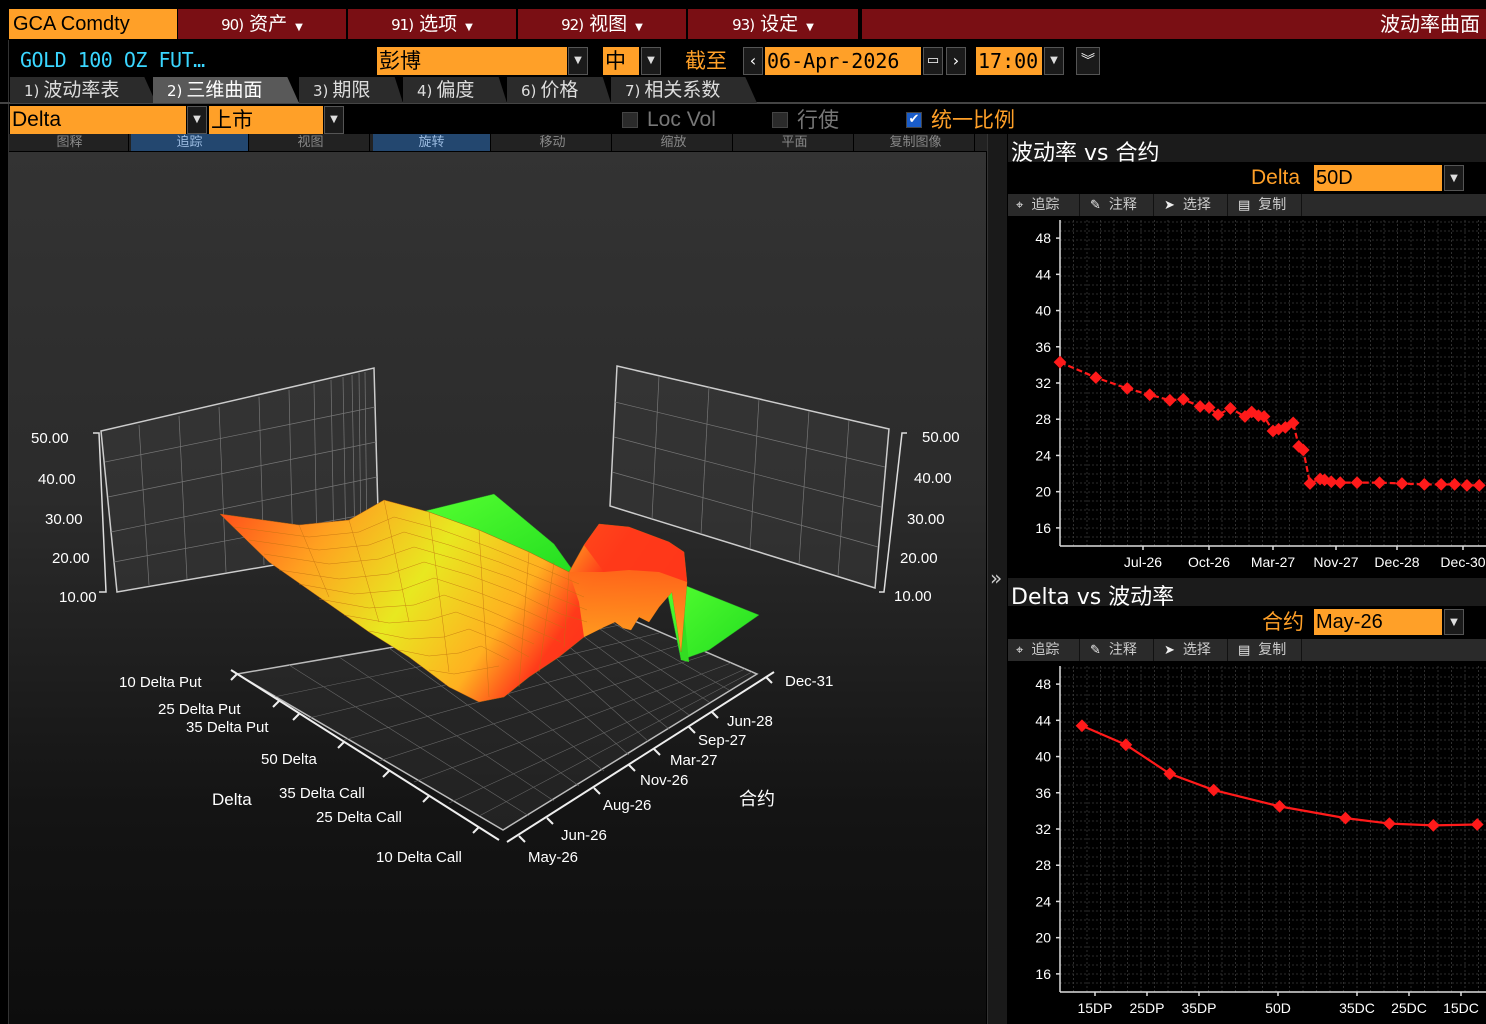 This screenshot has width=1486, height=1024. I want to click on menu-label: 视图, so click(608, 24).